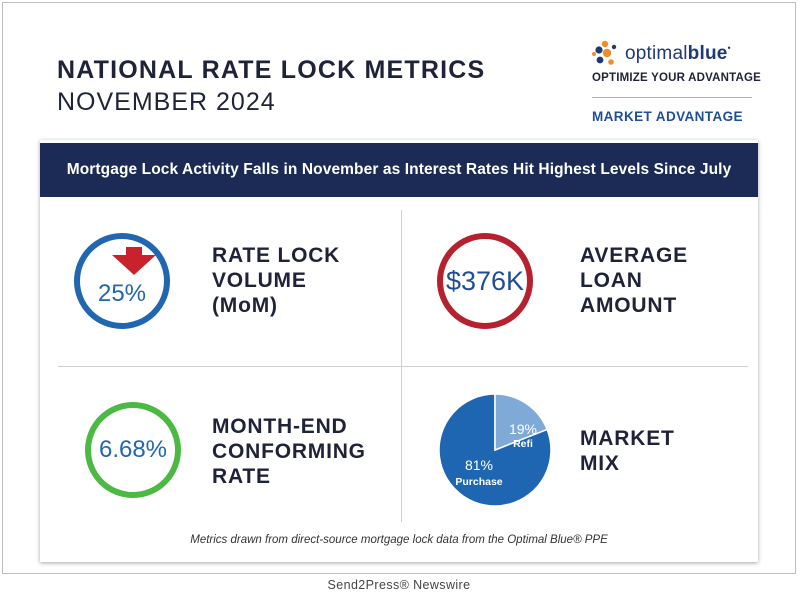  Describe the element at coordinates (280, 426) in the screenshot. I see `conforming-rate-label-line: MONTH-END` at that location.